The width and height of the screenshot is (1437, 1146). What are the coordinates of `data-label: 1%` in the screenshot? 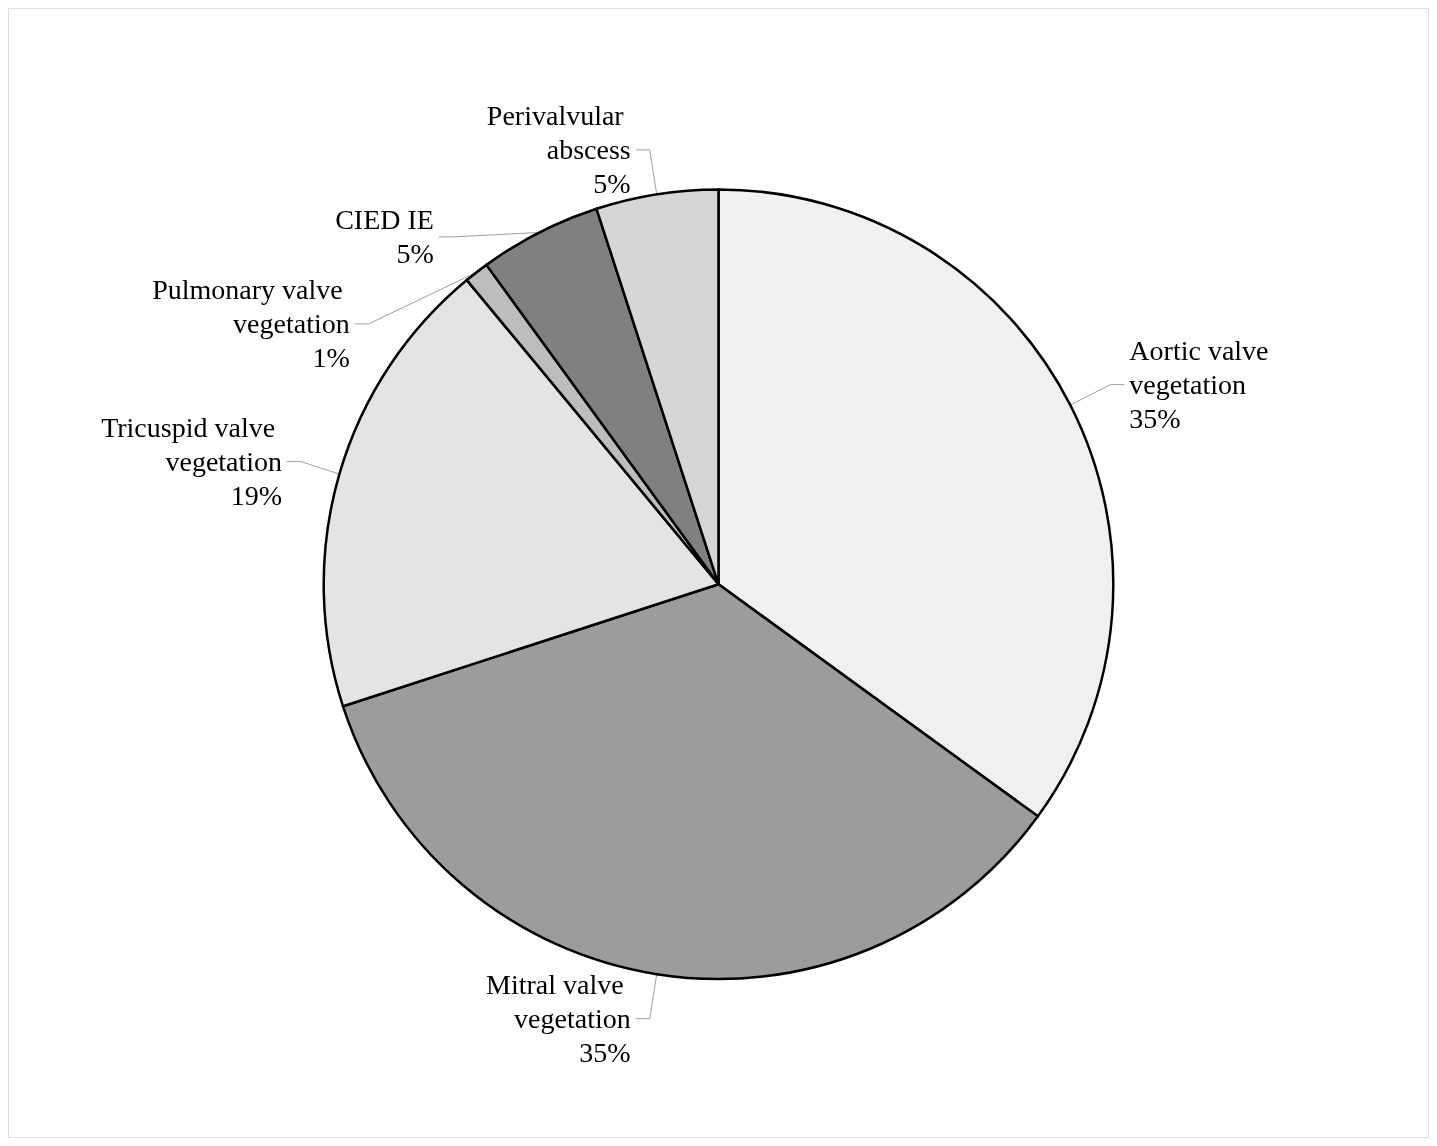 It's located at (331, 358).